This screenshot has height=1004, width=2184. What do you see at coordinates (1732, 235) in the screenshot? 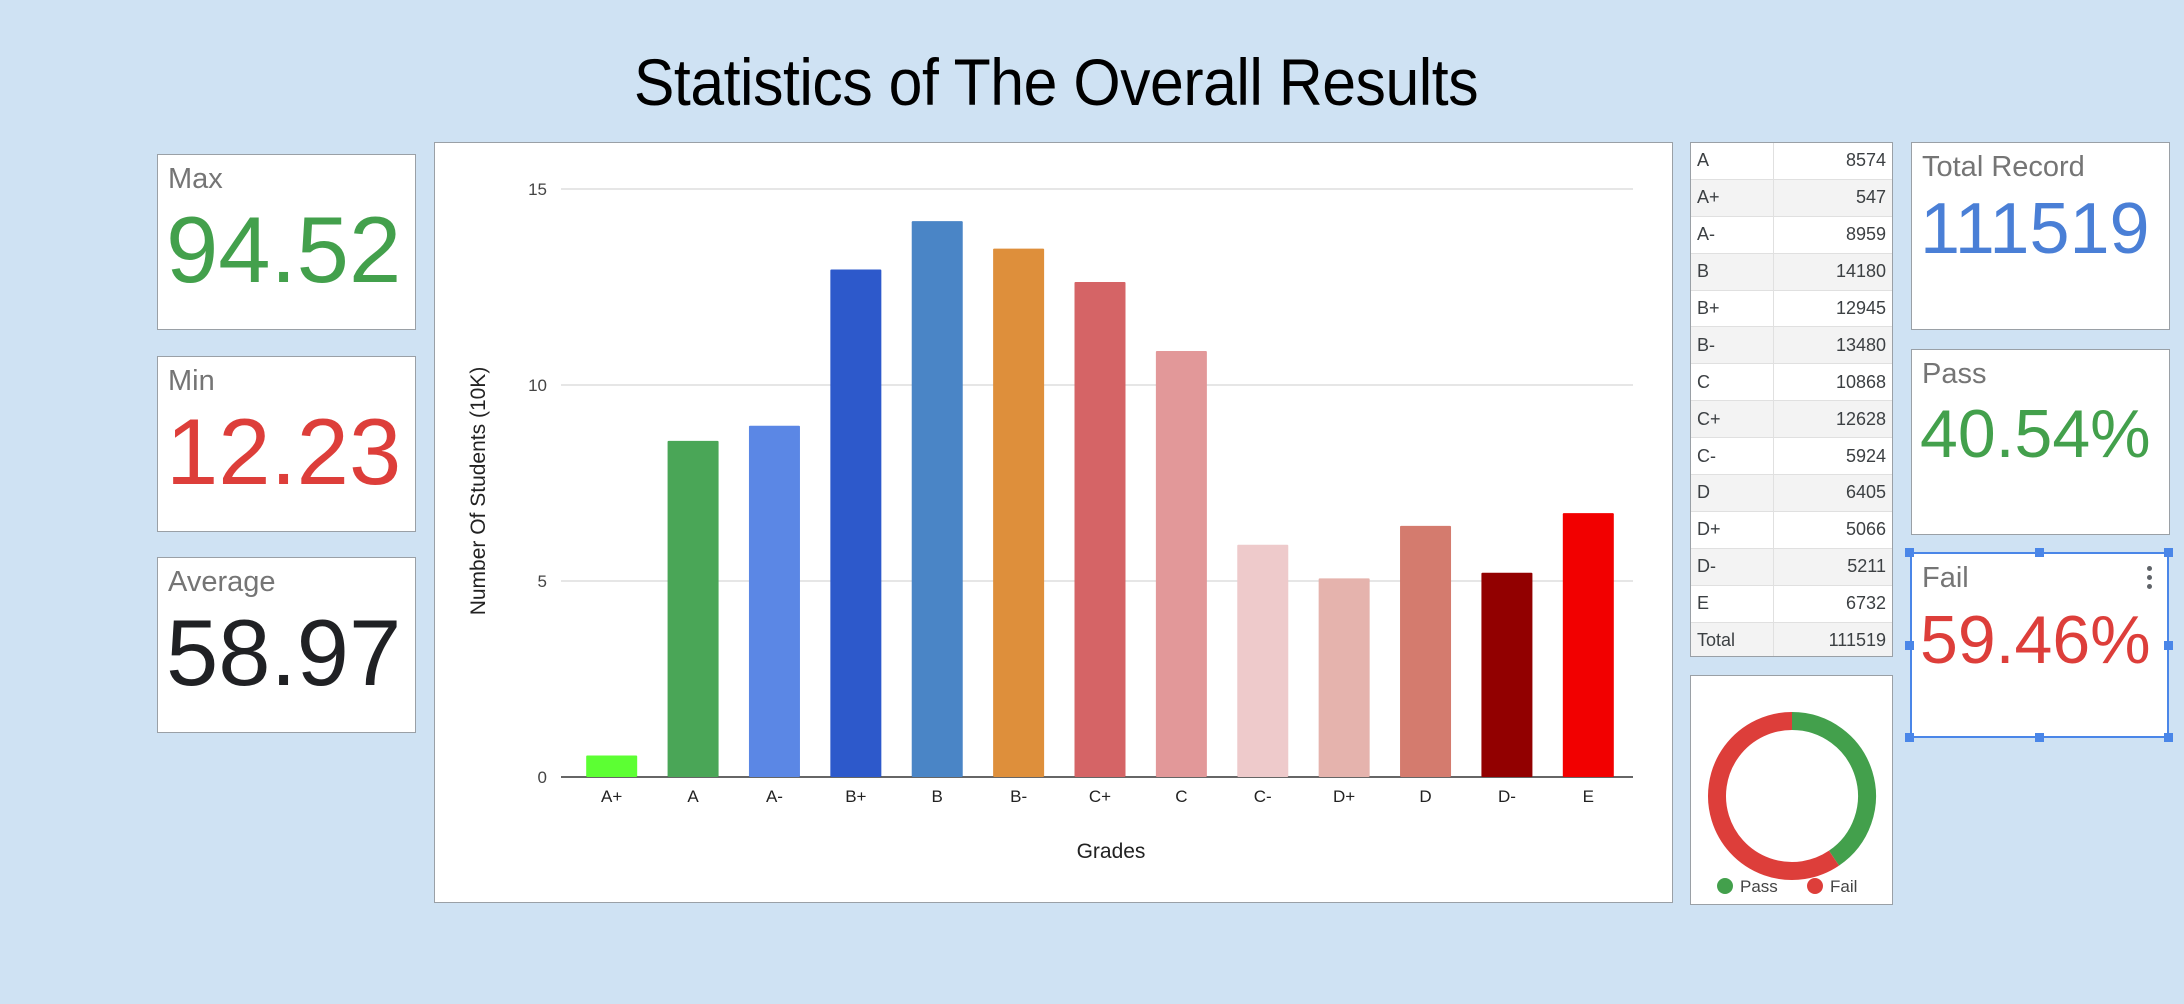
I see `grade-cell: A-` at bounding box center [1732, 235].